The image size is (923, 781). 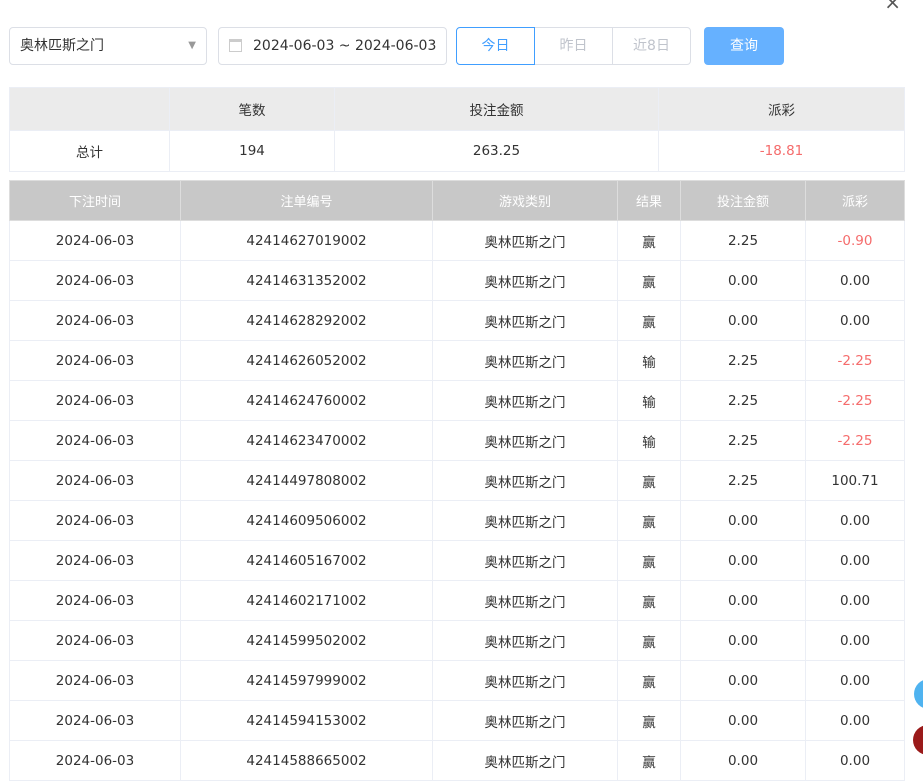 What do you see at coordinates (918, 694) in the screenshot?
I see `float-help-button` at bounding box center [918, 694].